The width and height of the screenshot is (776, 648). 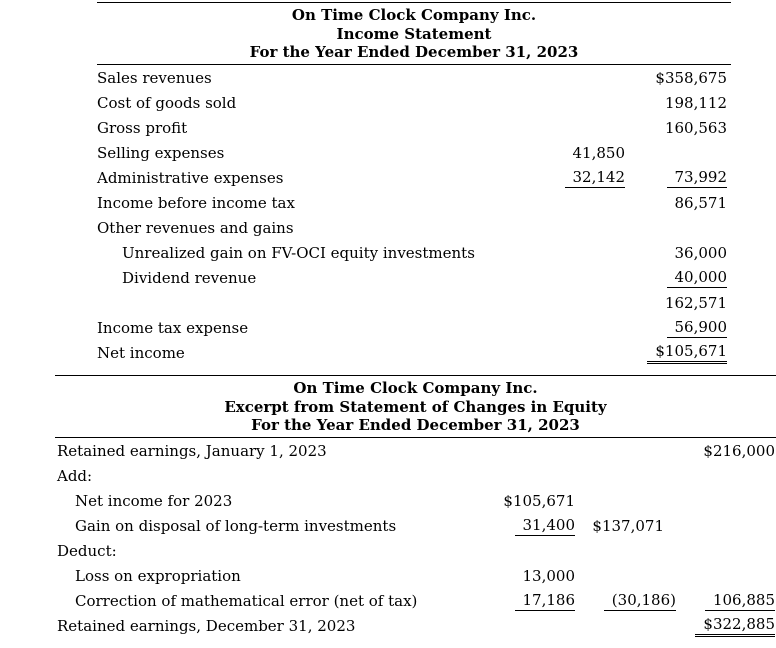 I want to click on row-label: Net income for 2023, so click(x=154, y=500).